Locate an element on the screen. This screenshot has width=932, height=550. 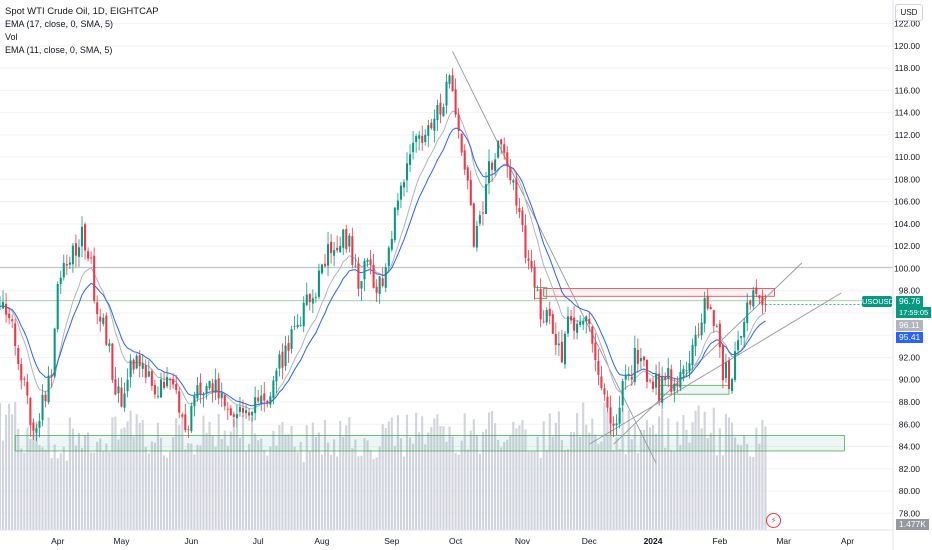
month-label: Jun is located at coordinates (191, 541).